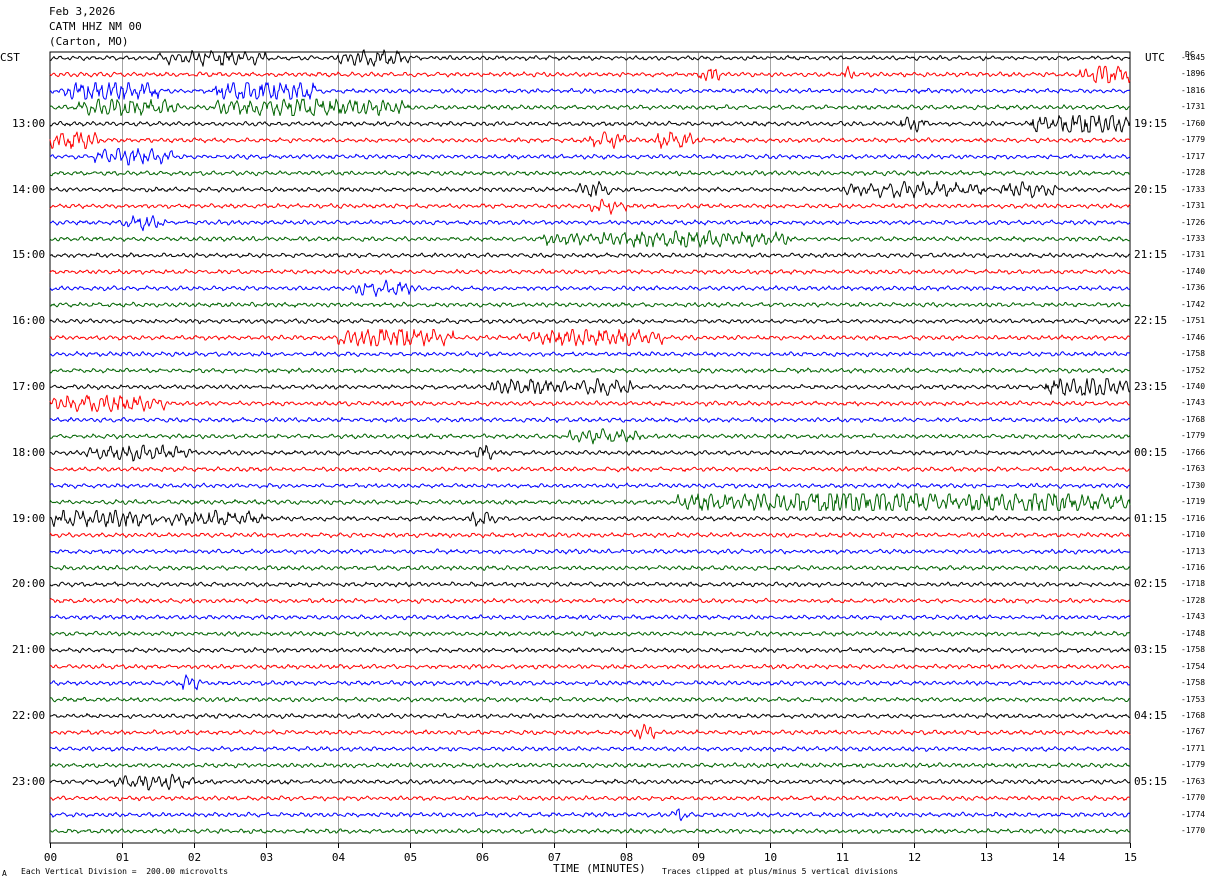 This screenshot has width=1210, height=886. What do you see at coordinates (1193, 781) in the screenshot?
I see `dc-offset-label: -1763` at bounding box center [1193, 781].